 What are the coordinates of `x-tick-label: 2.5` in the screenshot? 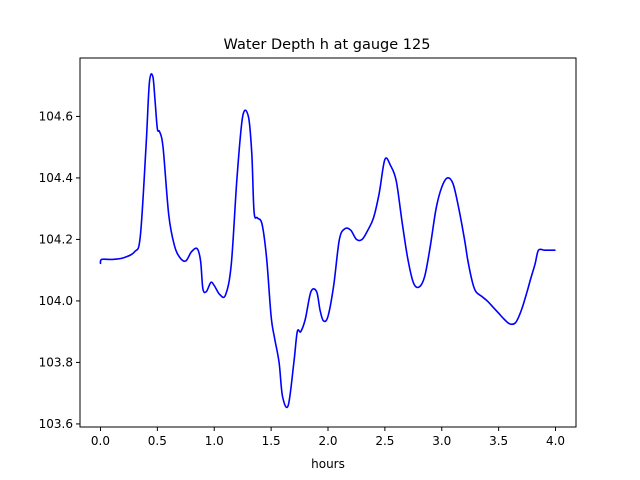 It's located at (384, 441).